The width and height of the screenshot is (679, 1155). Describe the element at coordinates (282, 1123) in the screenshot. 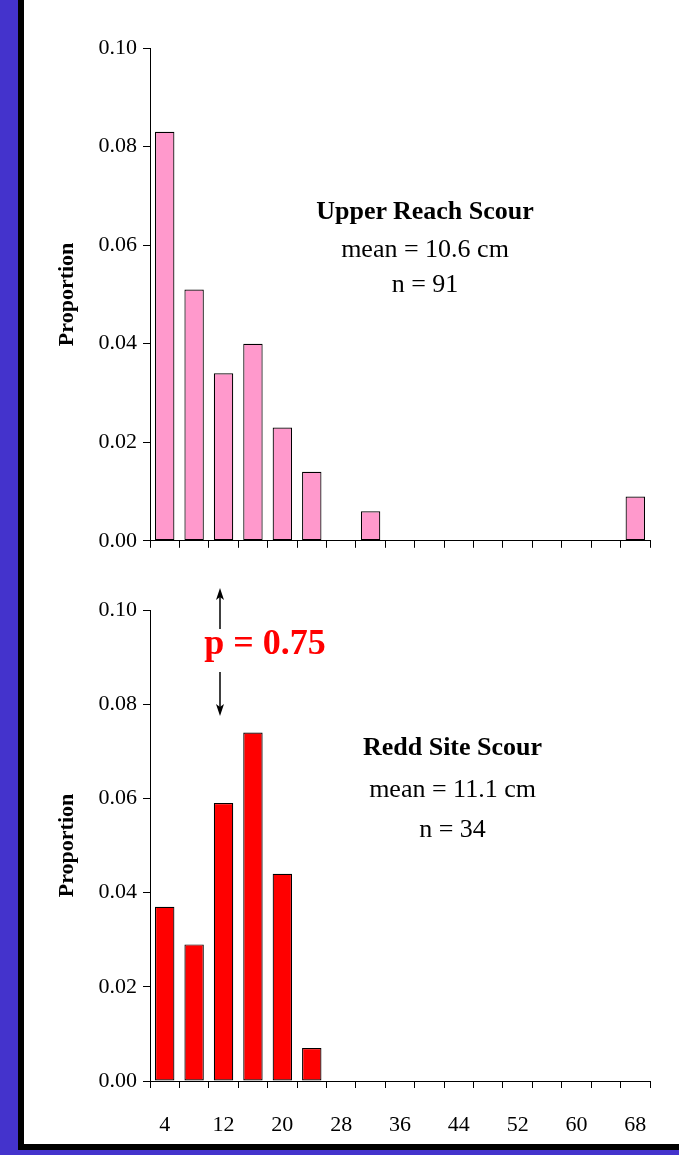

I see `x-tick-label: 20` at that location.